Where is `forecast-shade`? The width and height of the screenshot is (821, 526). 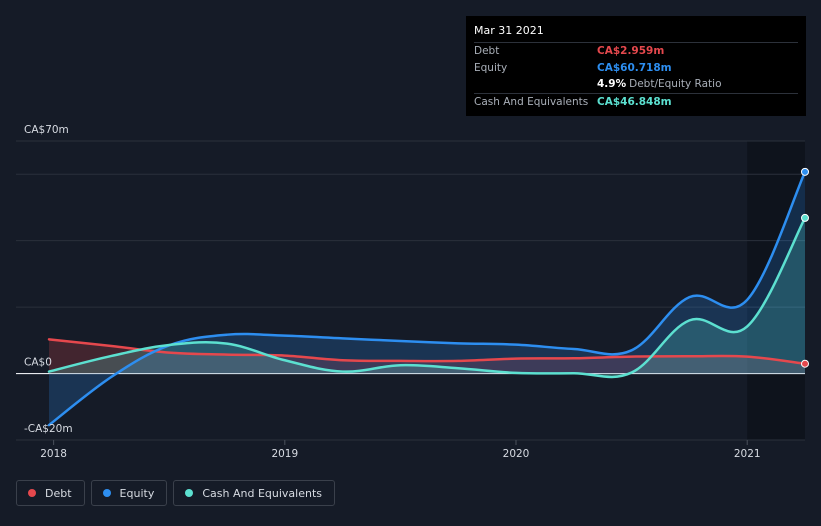
forecast-shade is located at coordinates (776, 290).